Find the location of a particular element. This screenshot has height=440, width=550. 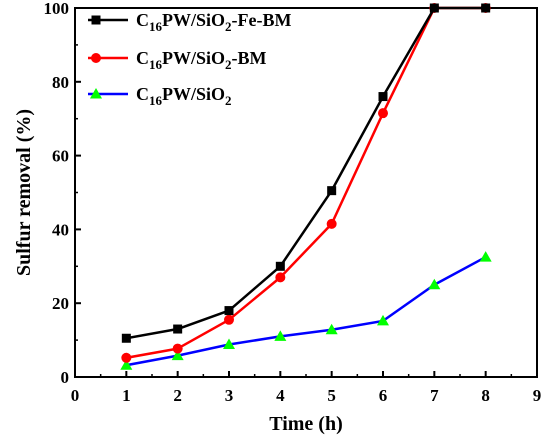

x-tick-label: 1 is located at coordinates (126, 395).